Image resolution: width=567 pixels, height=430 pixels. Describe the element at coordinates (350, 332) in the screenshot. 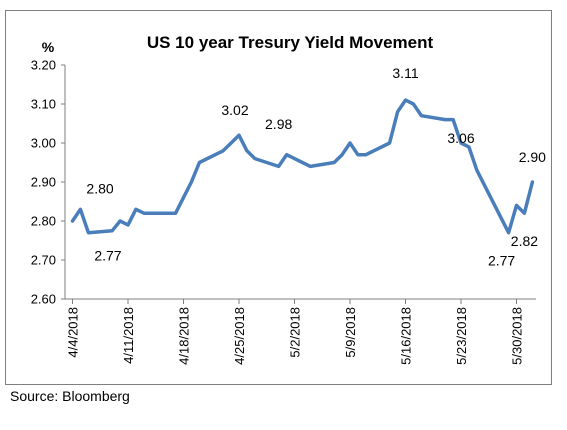

I see `x-tick-label: 5/9/2018` at that location.